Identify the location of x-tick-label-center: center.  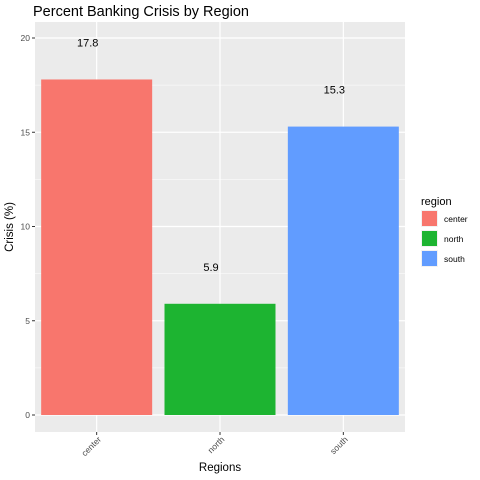
(91, 446).